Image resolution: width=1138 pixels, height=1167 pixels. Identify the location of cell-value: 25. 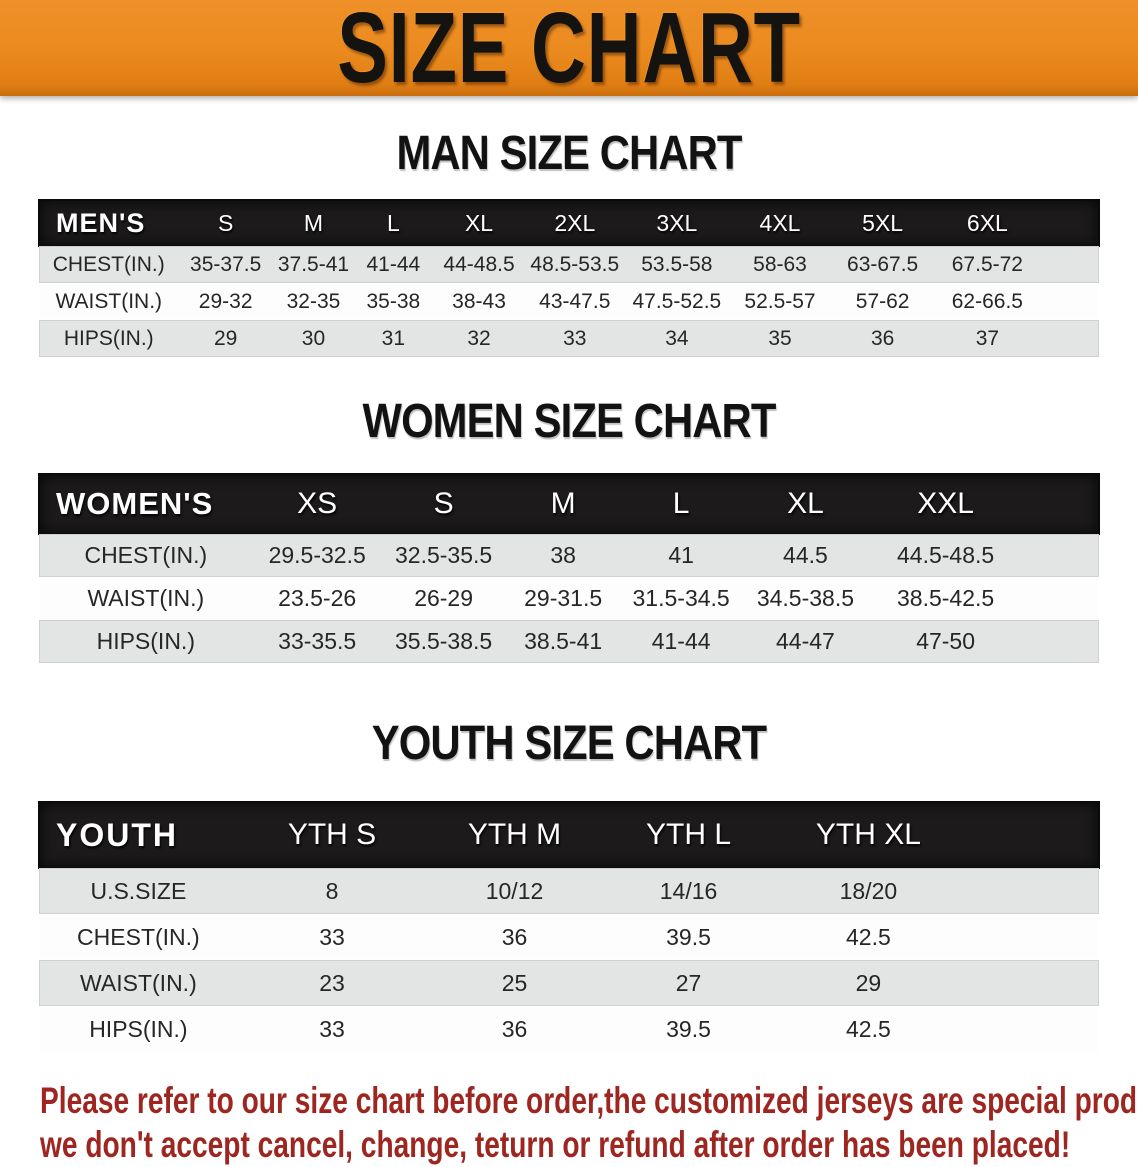
(514, 982).